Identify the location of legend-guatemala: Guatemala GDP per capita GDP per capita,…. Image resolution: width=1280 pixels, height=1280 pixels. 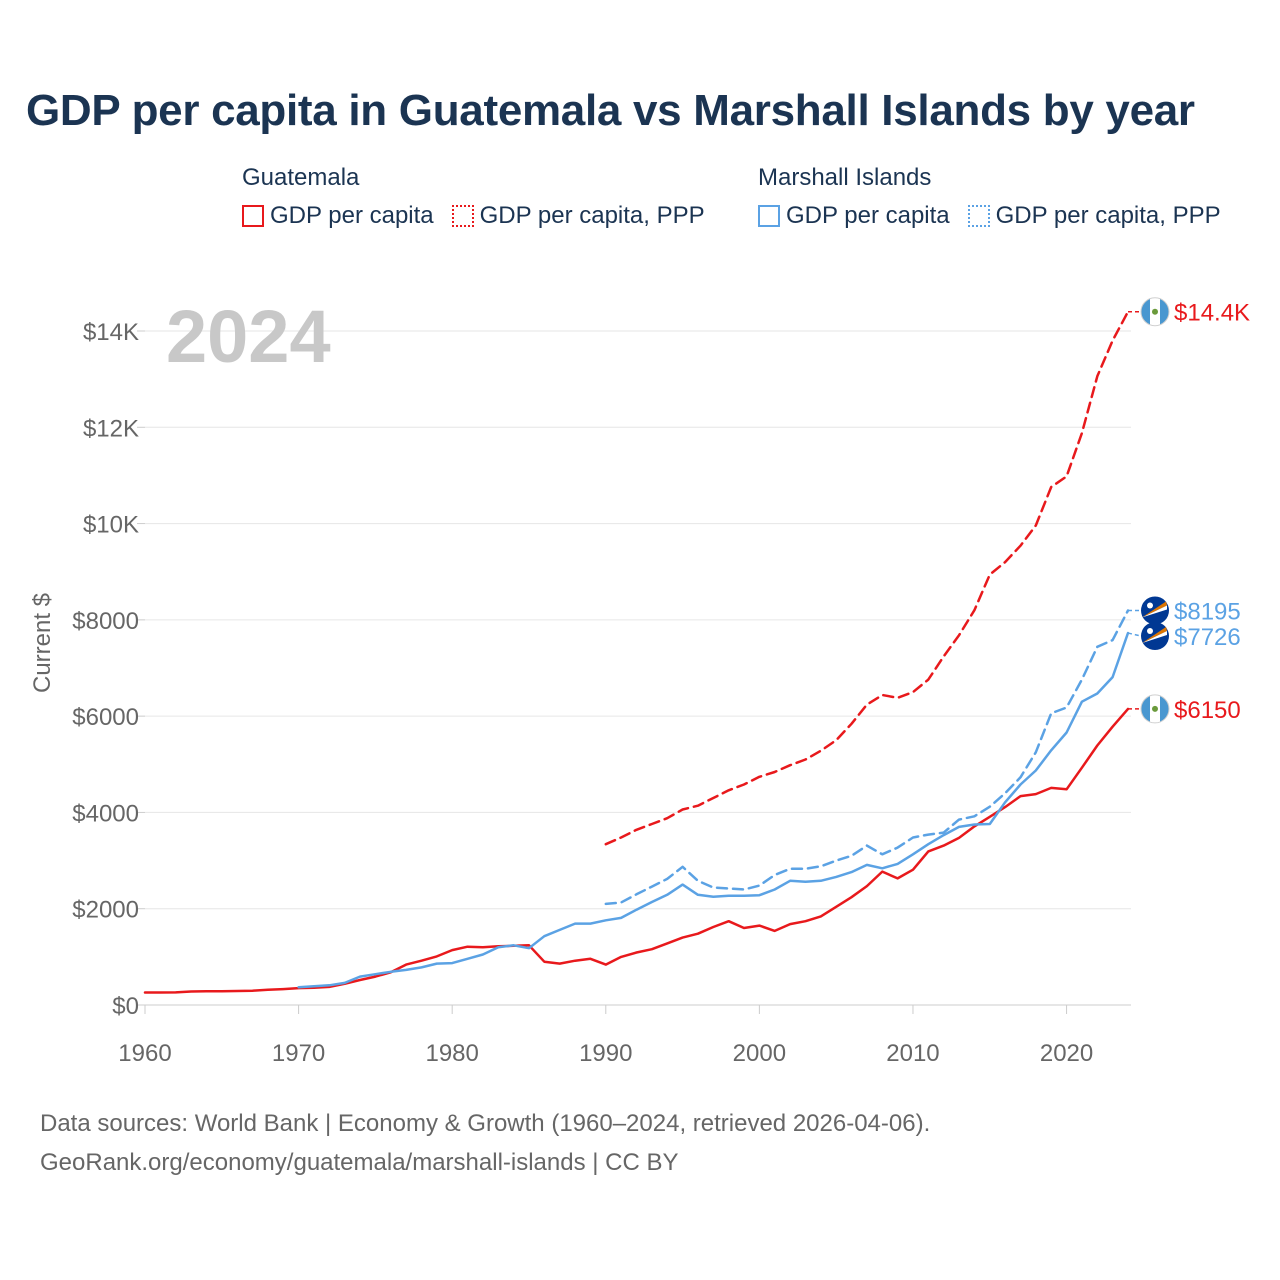
(482, 195).